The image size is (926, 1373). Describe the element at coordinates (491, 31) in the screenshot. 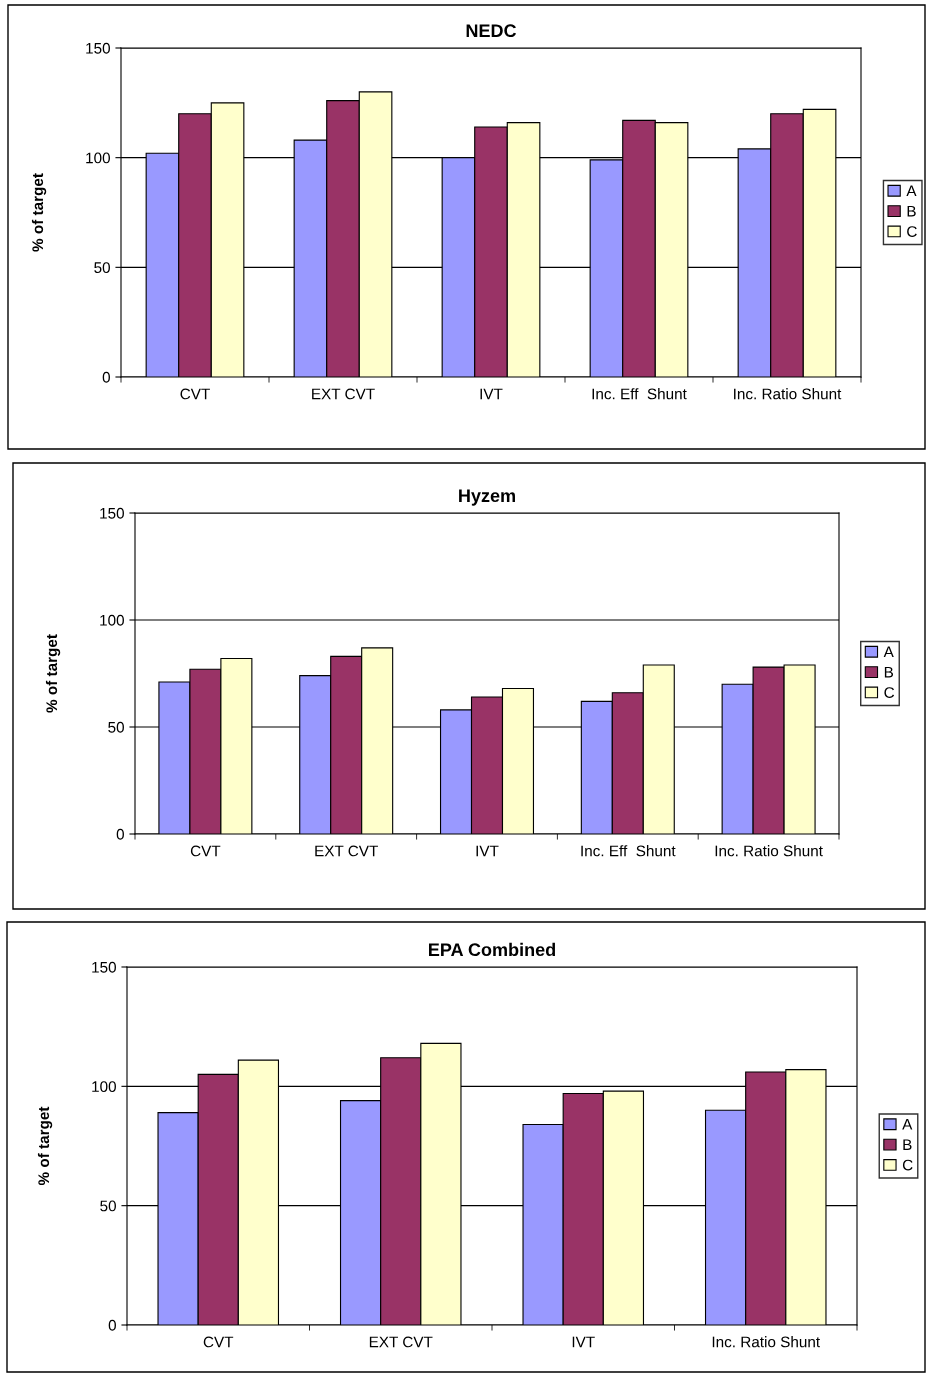

I see `chart-title: NEDC` at that location.